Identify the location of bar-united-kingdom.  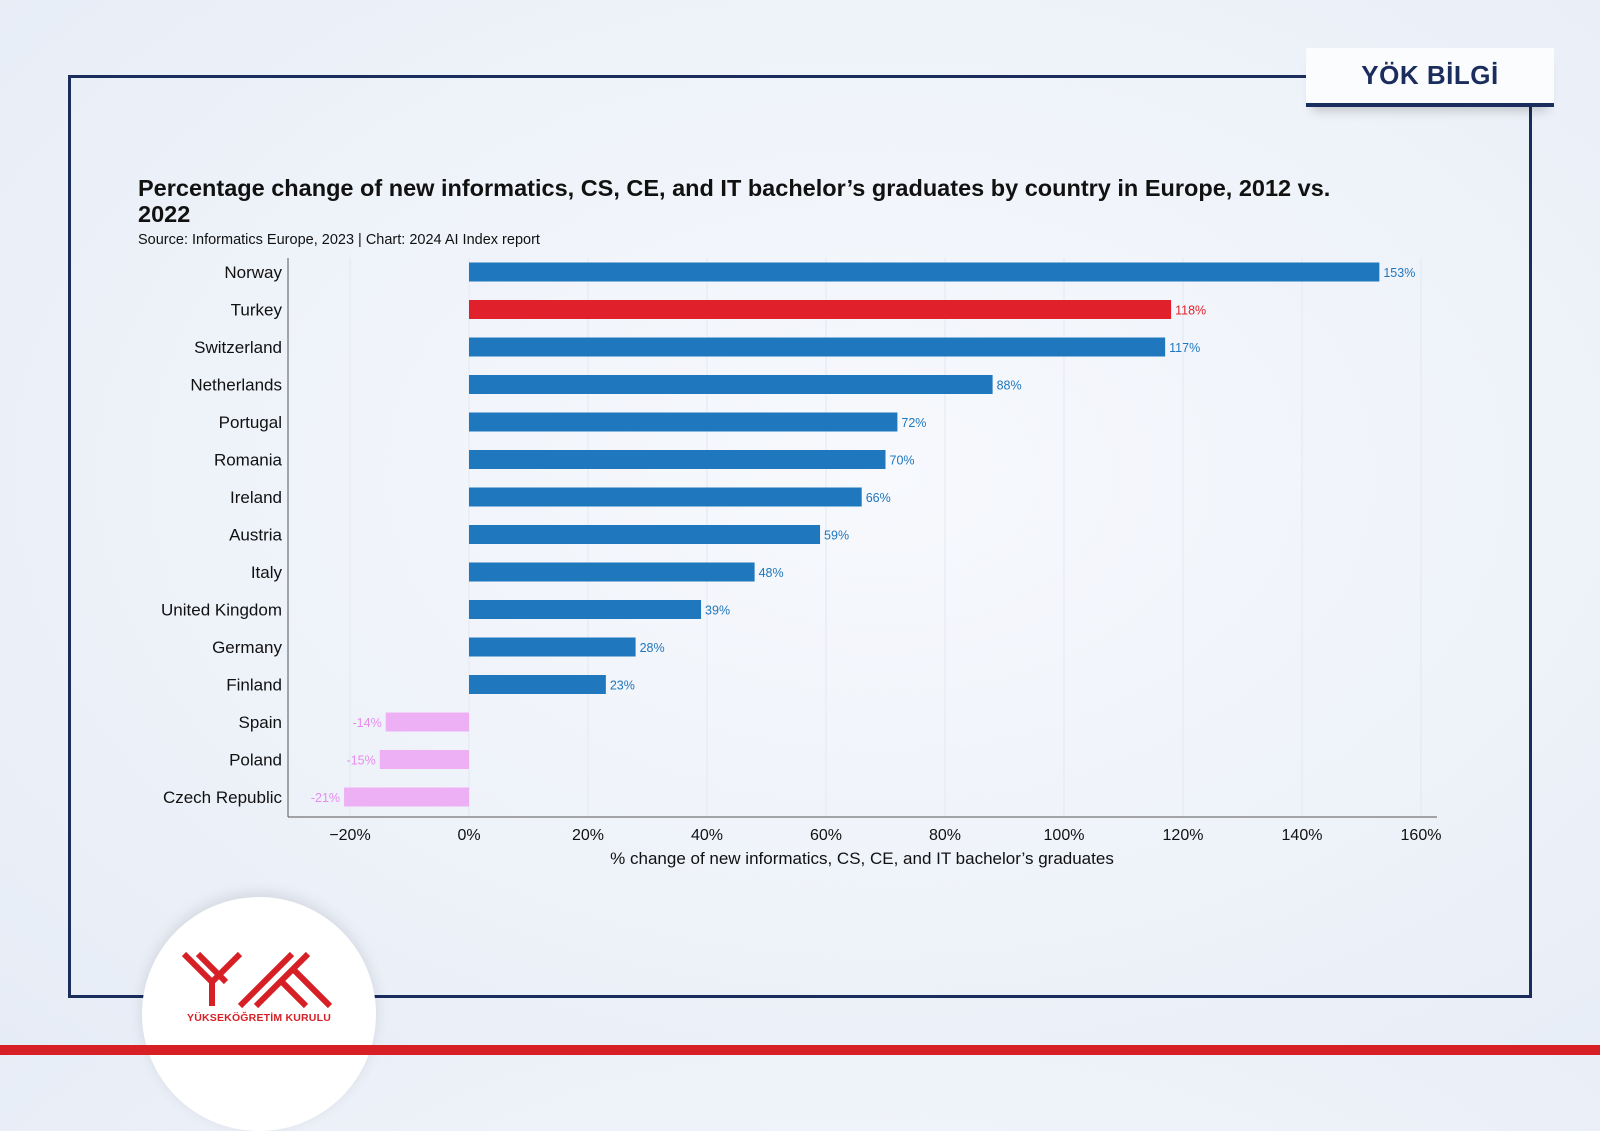
(585, 609).